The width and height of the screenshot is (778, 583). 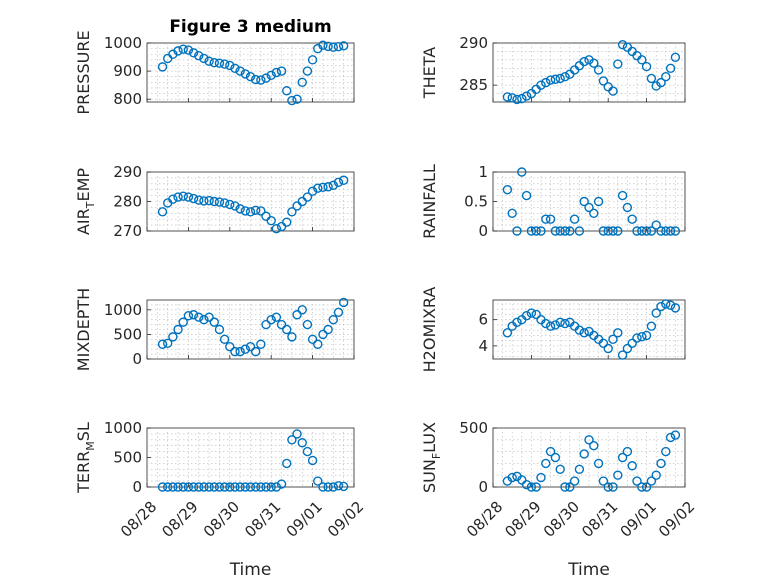 What do you see at coordinates (250, 570) in the screenshot?
I see `x-axis-label: Time` at bounding box center [250, 570].